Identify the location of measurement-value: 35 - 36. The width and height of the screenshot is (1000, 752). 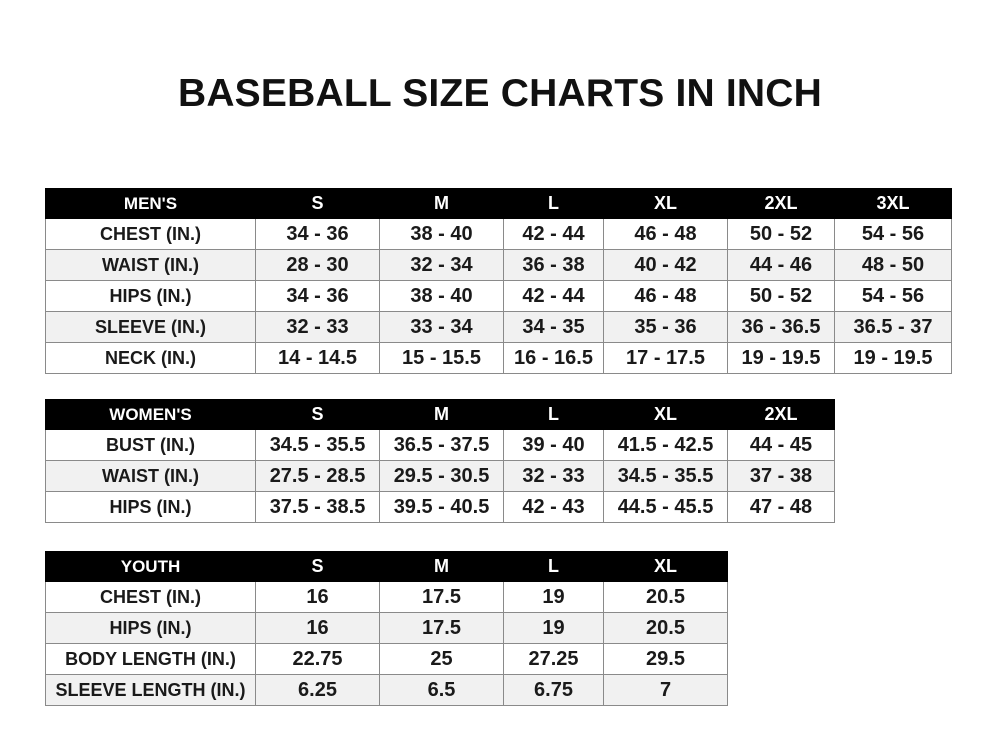
(665, 327).